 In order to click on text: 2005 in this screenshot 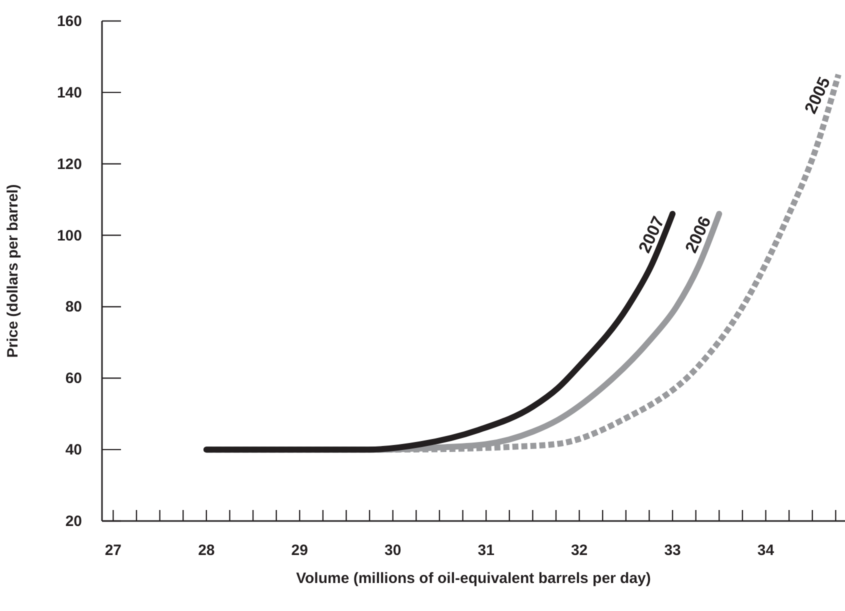, I will do `click(817, 95)`.